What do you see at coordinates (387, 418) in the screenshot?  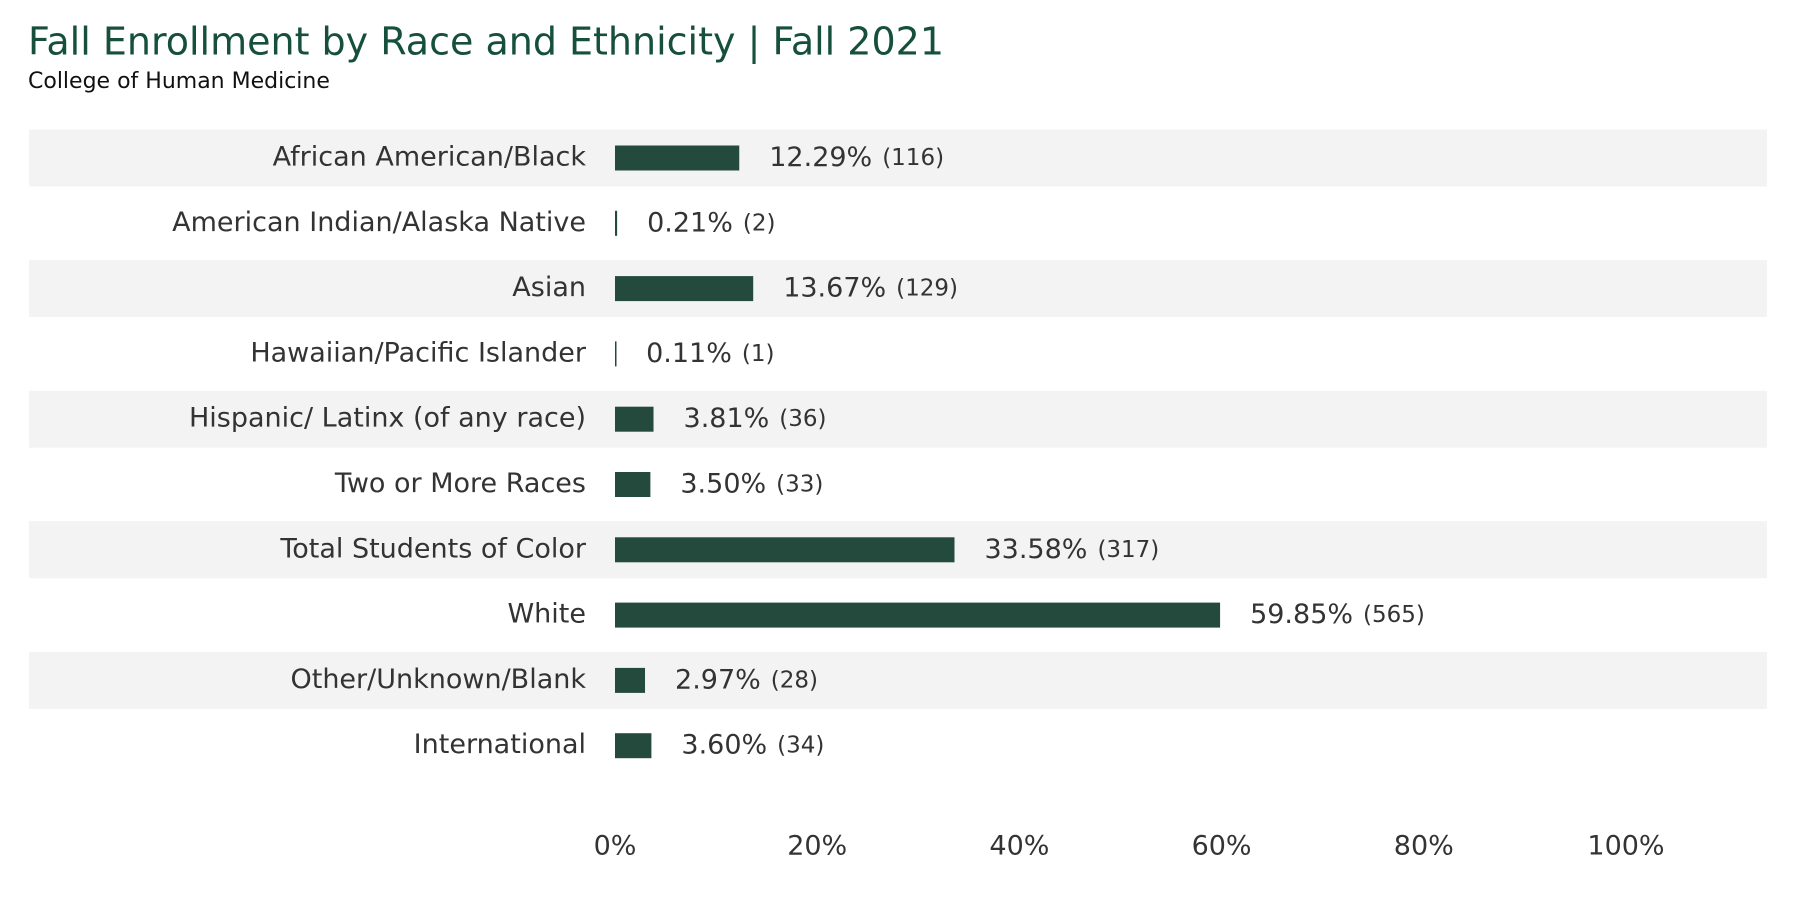 I see `category-label: Hispanic/ Latinx (of any race)` at bounding box center [387, 418].